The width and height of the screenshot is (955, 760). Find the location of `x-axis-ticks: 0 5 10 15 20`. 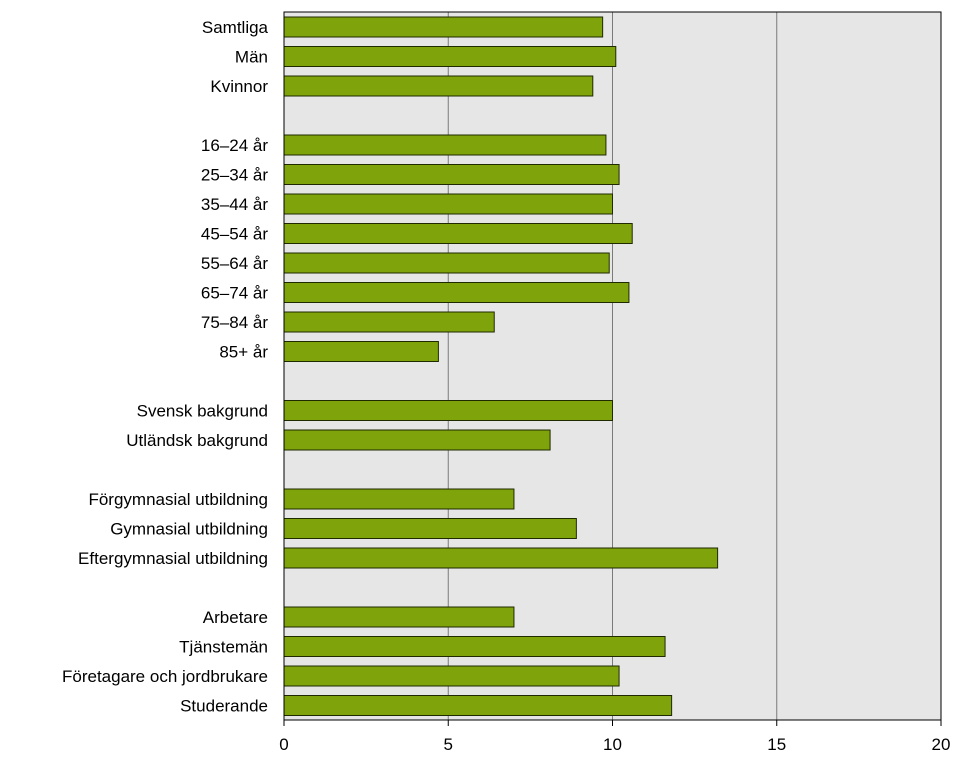

x-axis-ticks: 0 5 10 15 20 is located at coordinates (614, 737).